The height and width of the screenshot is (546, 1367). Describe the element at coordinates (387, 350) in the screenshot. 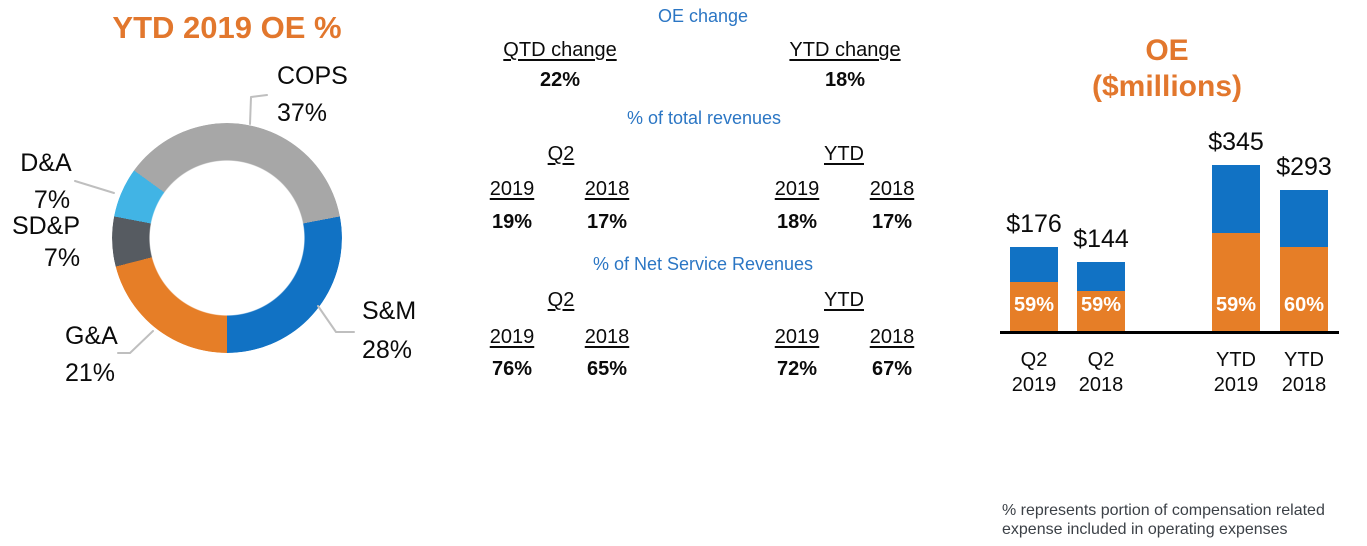

I see `donut-pct-sm: 28%` at that location.